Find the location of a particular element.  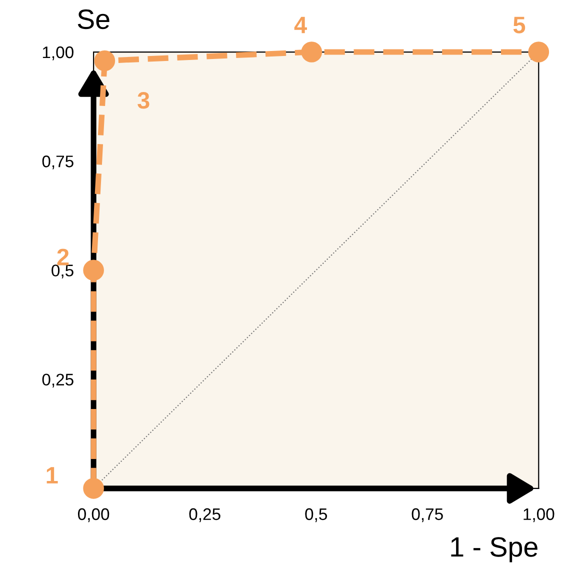

x-tick-label: 0,25 is located at coordinates (204, 515).